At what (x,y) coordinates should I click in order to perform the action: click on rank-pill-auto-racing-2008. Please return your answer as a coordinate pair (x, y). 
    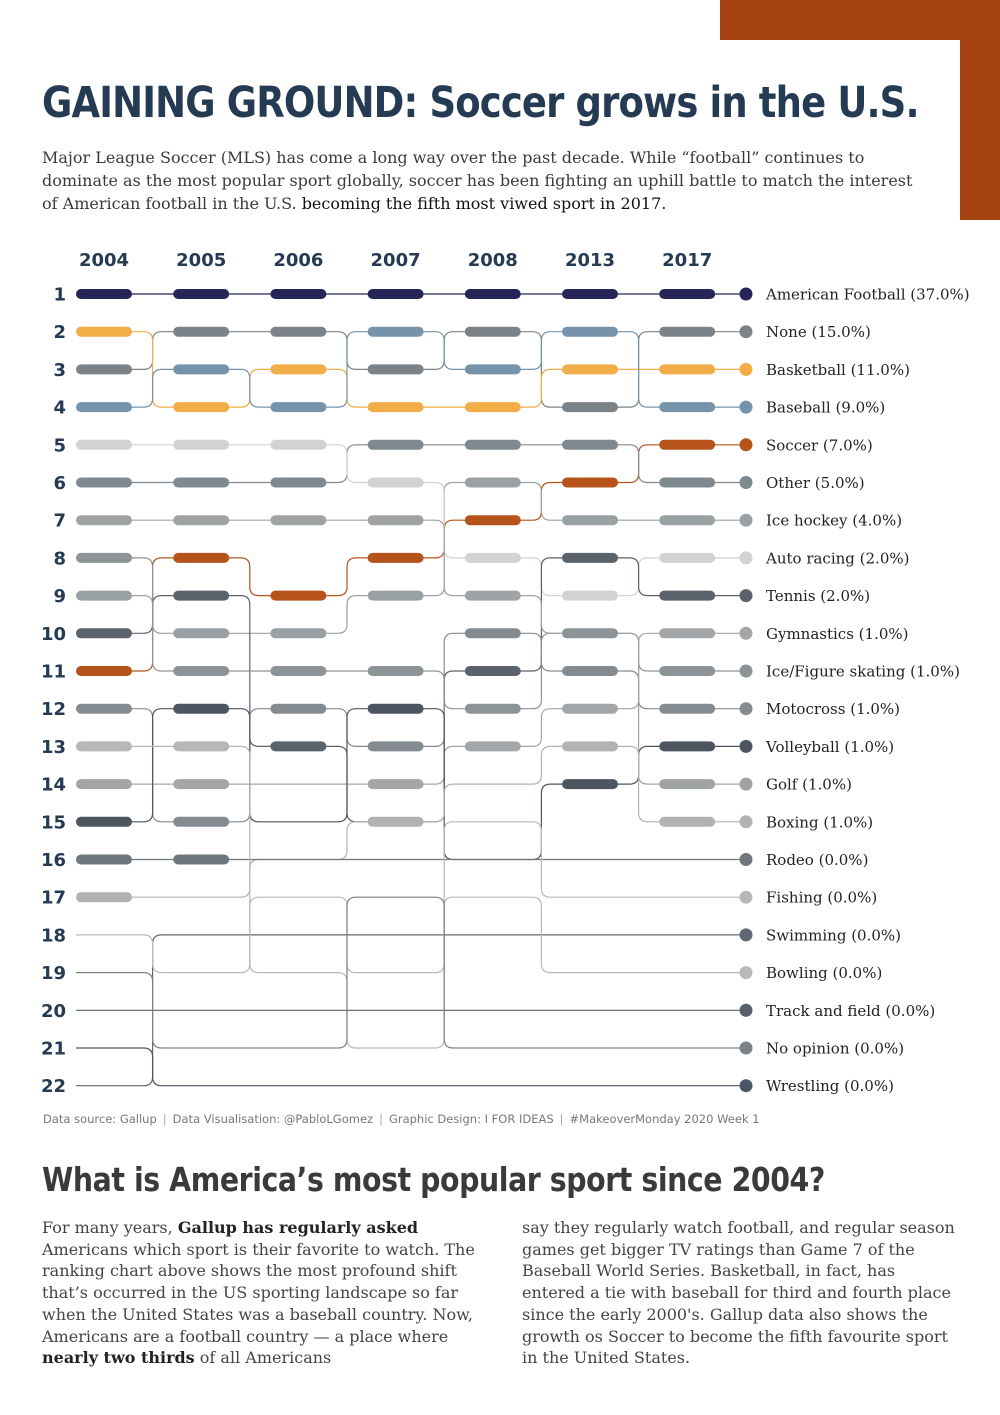
    Looking at the image, I should click on (492, 557).